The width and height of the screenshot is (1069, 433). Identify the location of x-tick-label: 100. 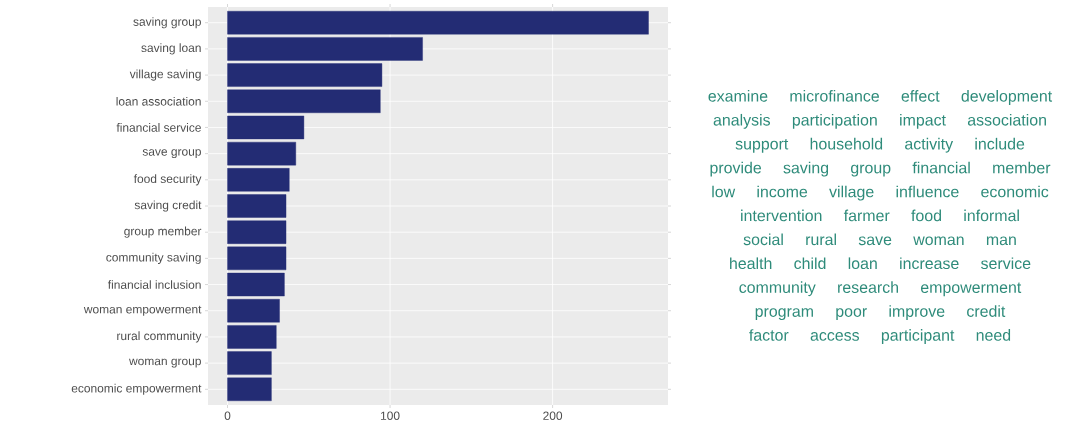
(390, 415).